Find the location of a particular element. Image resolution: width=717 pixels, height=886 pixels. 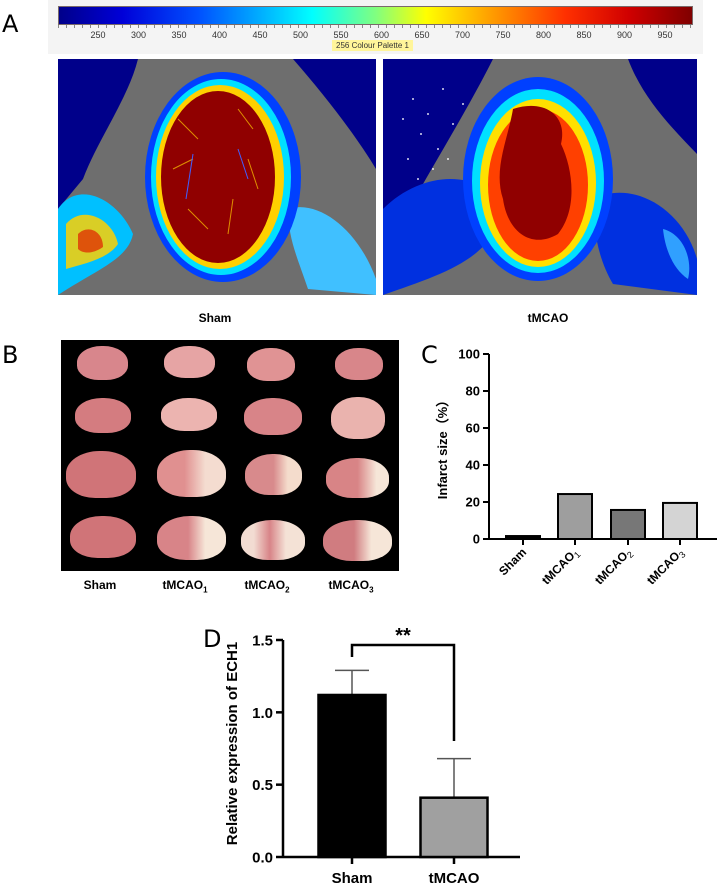

x-tick-label: tMCAO is located at coordinates (454, 878).